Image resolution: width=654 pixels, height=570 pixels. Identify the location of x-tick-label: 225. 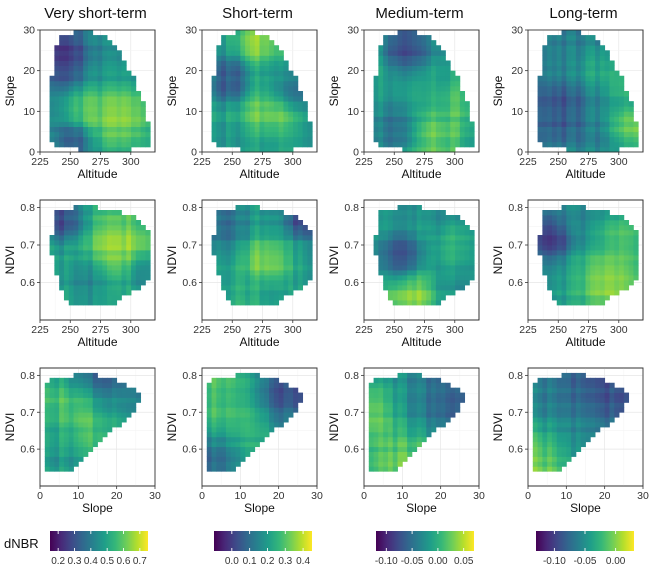
(40, 330).